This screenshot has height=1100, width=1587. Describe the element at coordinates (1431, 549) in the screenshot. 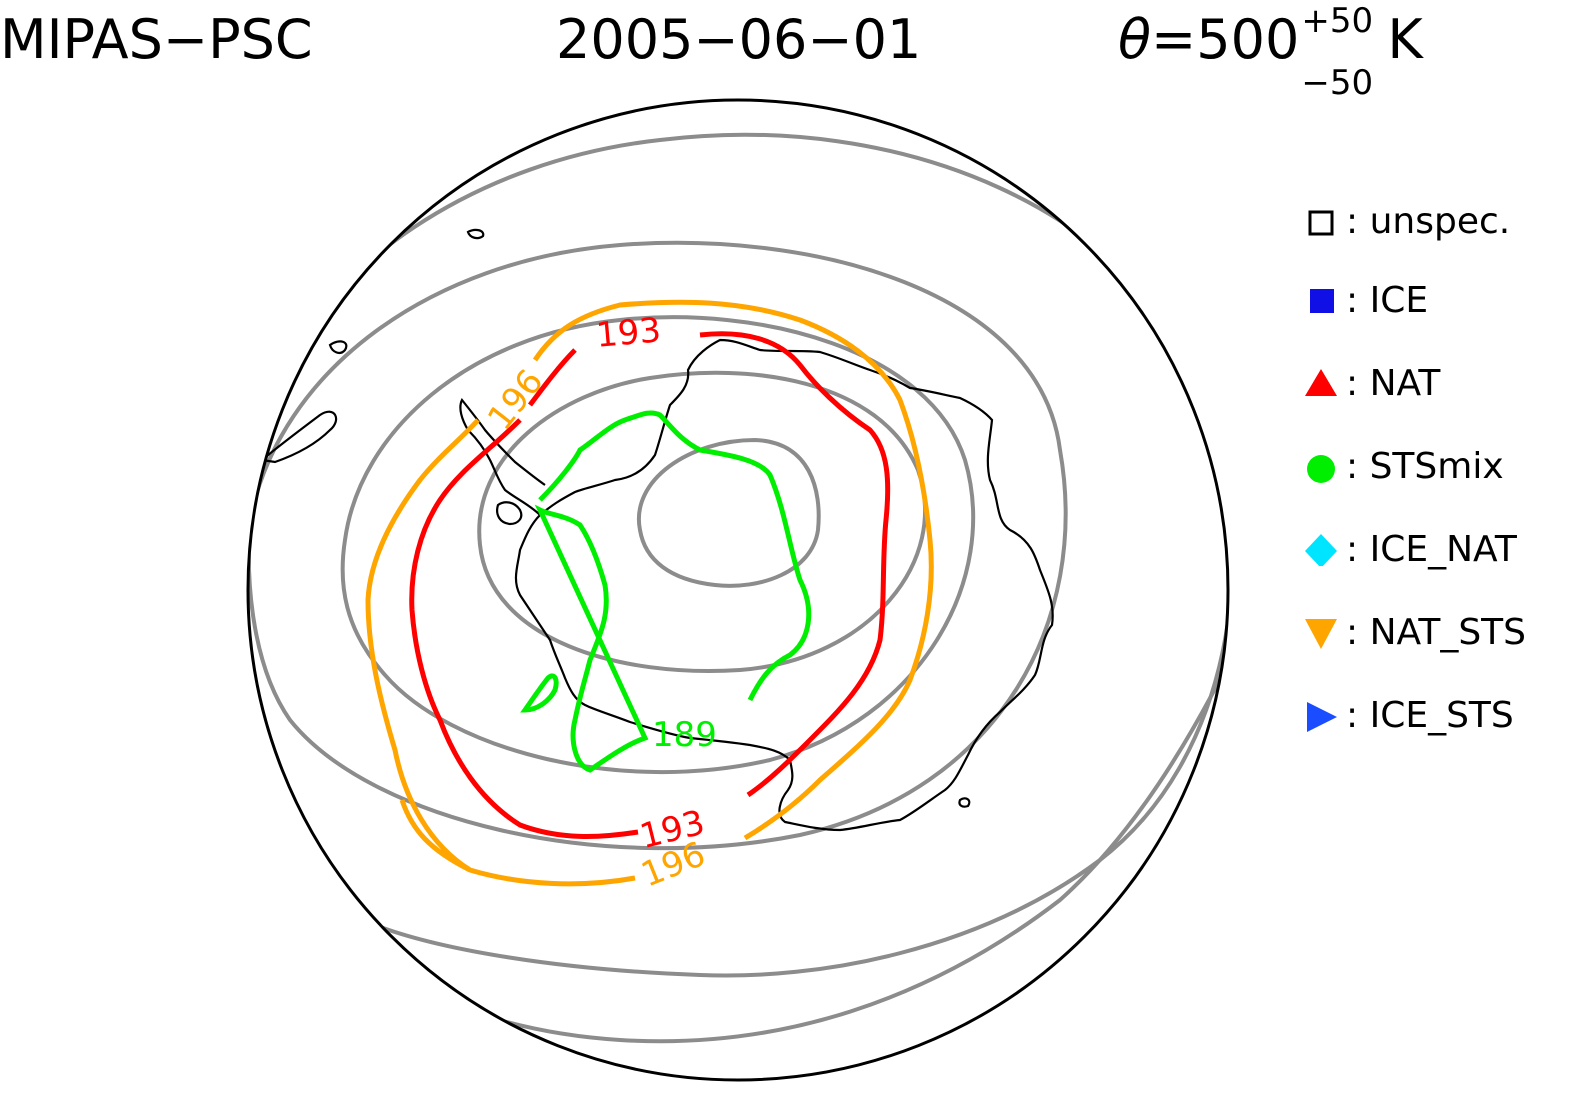

I see `legend-label-ice-nat: : ICE_NAT` at that location.